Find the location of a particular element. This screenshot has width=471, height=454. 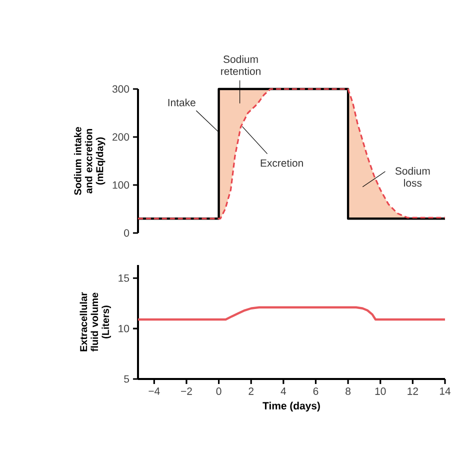

x-tick-label: 12 is located at coordinates (413, 391).